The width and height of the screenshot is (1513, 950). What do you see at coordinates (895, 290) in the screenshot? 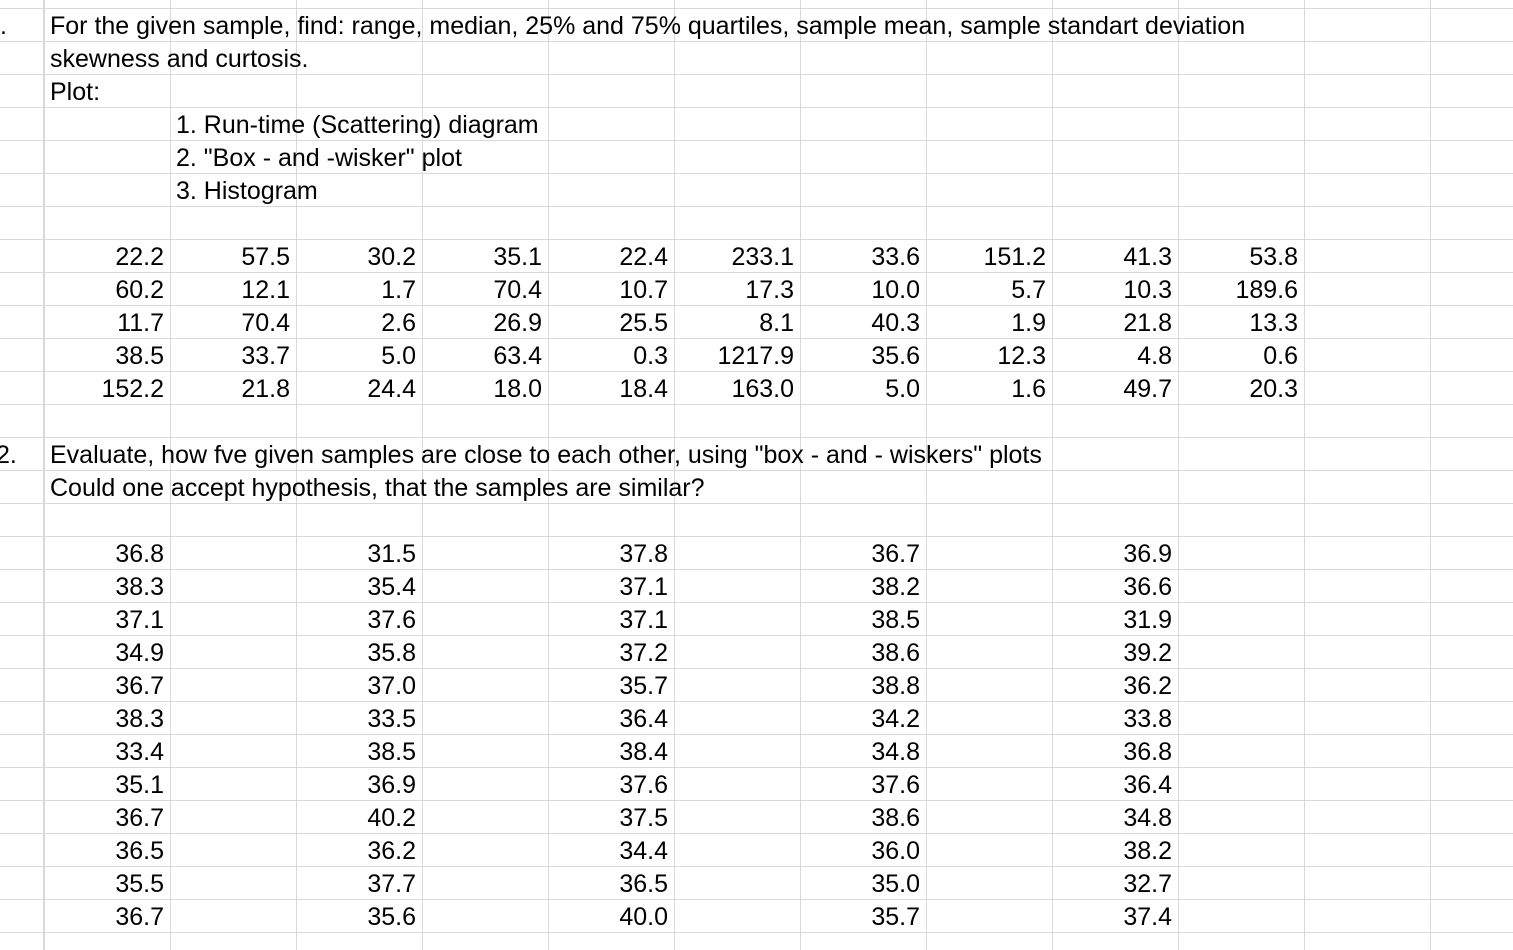
I see `table-cell: 10.0` at bounding box center [895, 290].